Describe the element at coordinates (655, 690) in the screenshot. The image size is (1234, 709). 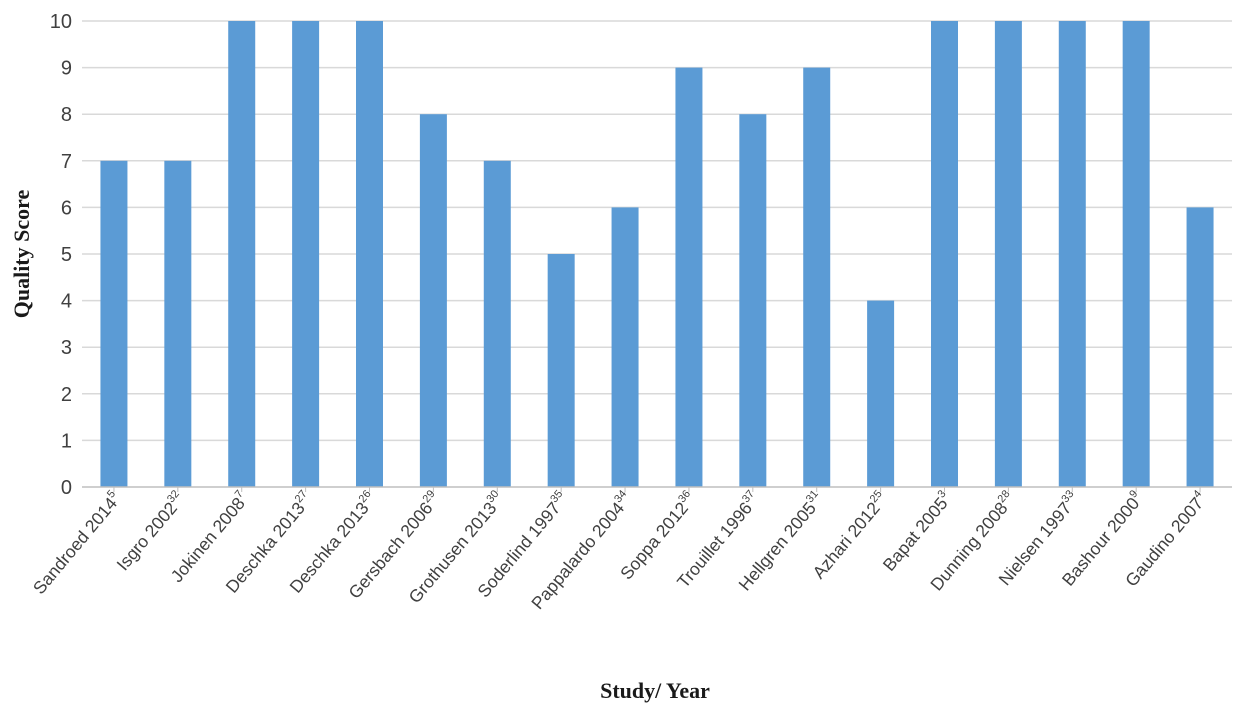
I see `x-axis-title: Study/ Year` at that location.